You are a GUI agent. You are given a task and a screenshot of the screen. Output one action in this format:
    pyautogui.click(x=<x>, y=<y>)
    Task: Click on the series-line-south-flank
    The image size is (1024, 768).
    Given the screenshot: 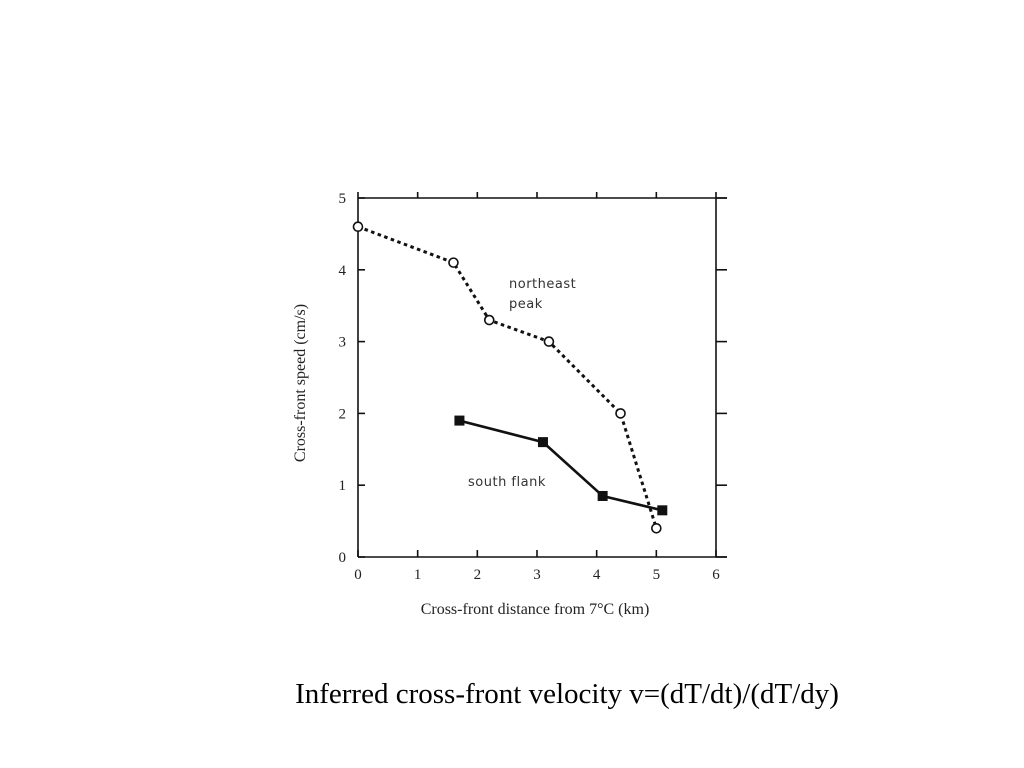 What is the action you would take?
    pyautogui.click(x=561, y=465)
    